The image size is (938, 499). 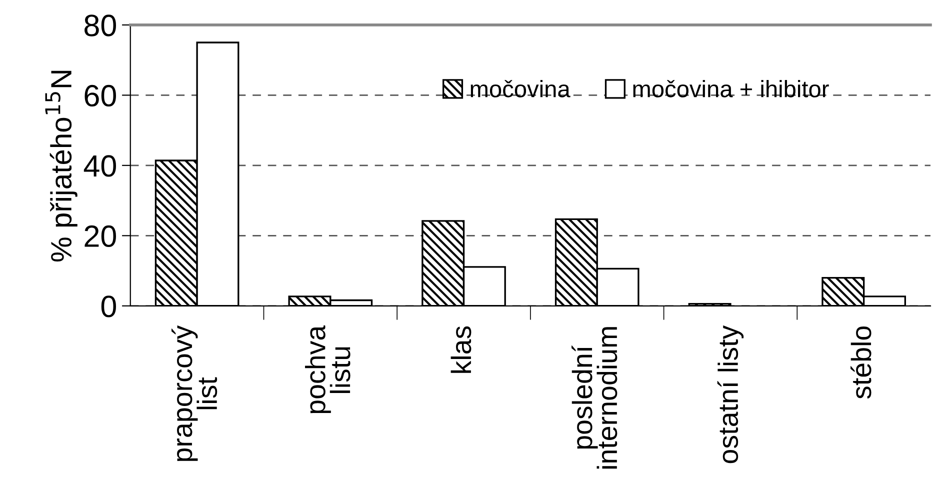 I want to click on y-axis-title: % přijatého$^{15}$N, so click(x=61, y=166).